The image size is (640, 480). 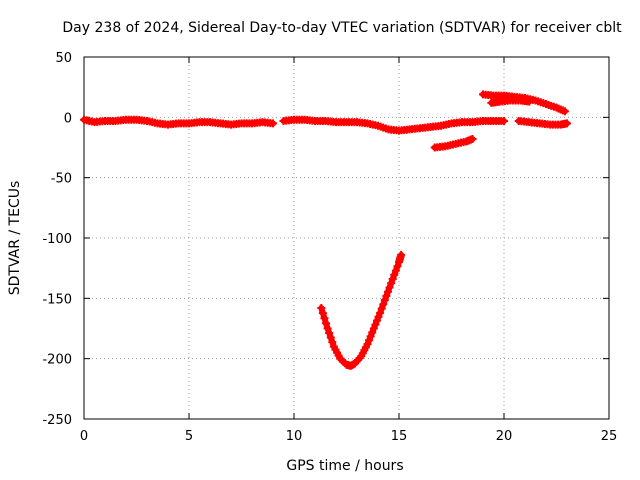 I want to click on y-tick-label: -50, so click(x=61, y=179).